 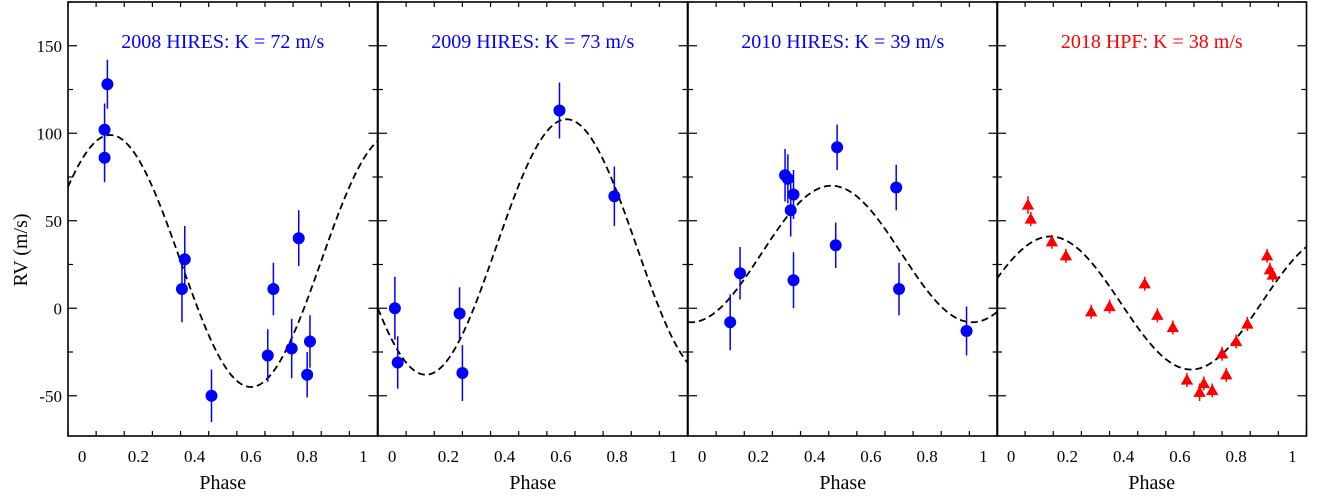 What do you see at coordinates (222, 42) in the screenshot?
I see `panel-title: 2008 HIRES: K = 72 m/s` at bounding box center [222, 42].